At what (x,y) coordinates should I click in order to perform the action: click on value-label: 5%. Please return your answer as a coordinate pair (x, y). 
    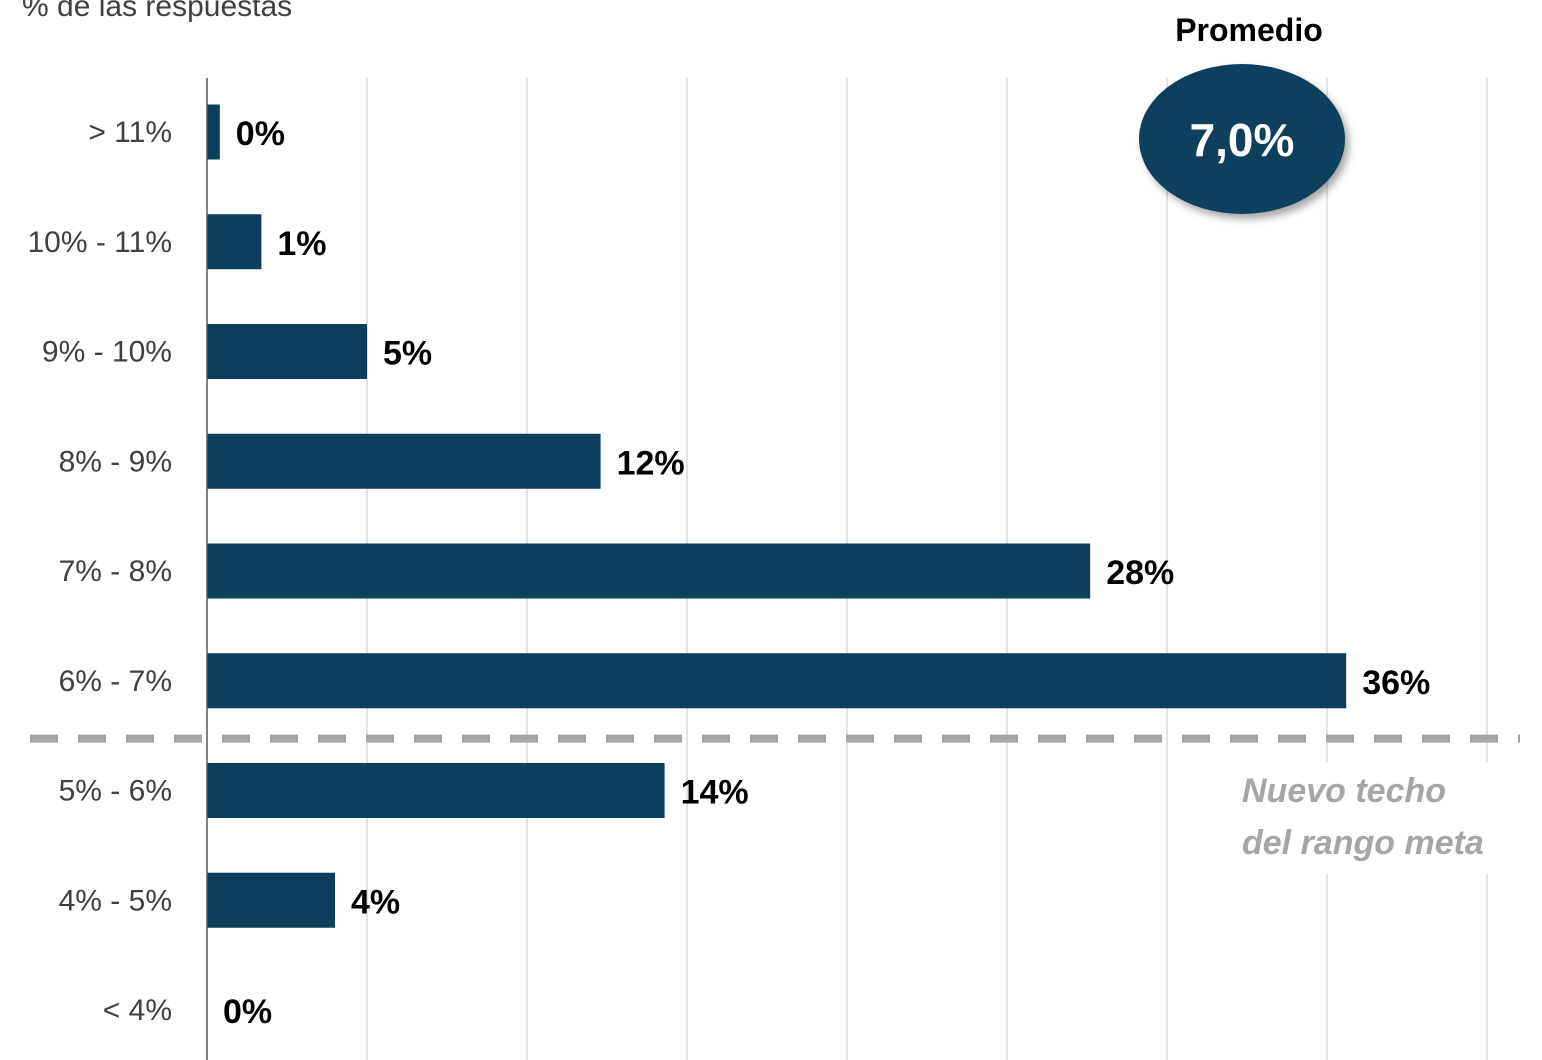
    Looking at the image, I should click on (407, 354).